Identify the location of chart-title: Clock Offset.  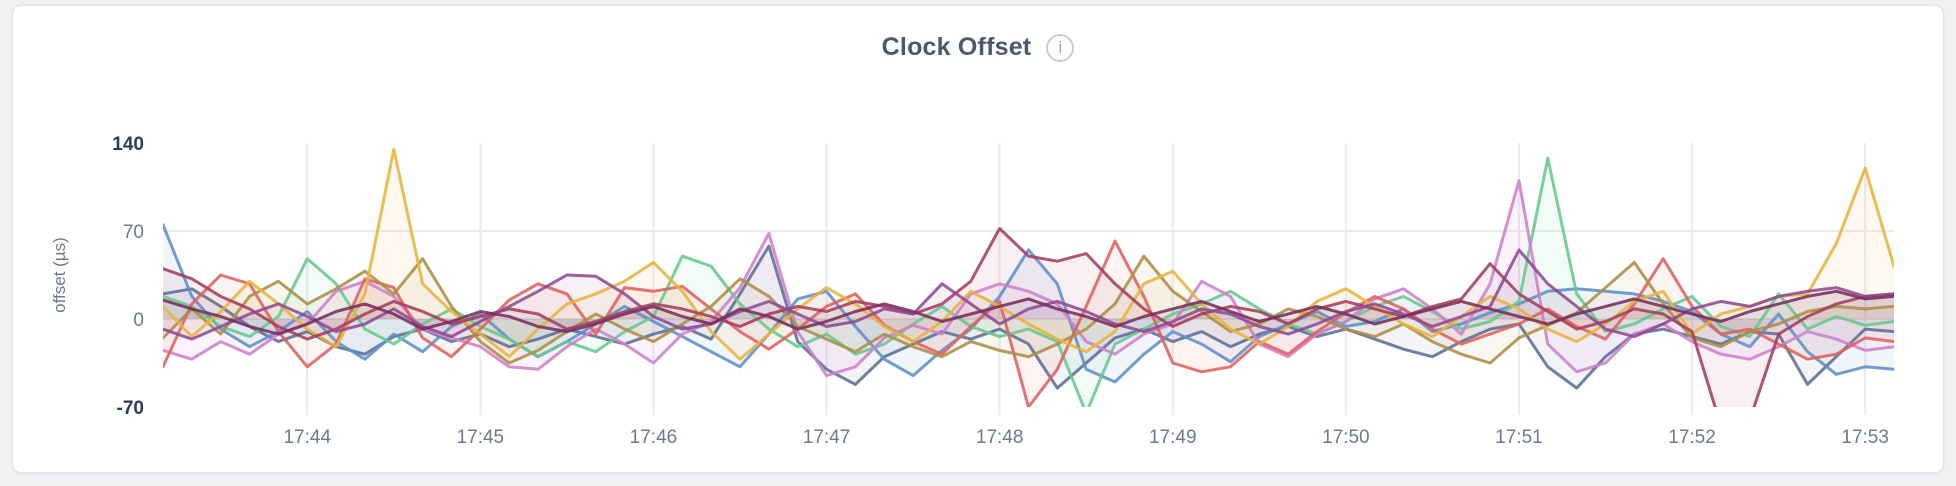
(956, 47).